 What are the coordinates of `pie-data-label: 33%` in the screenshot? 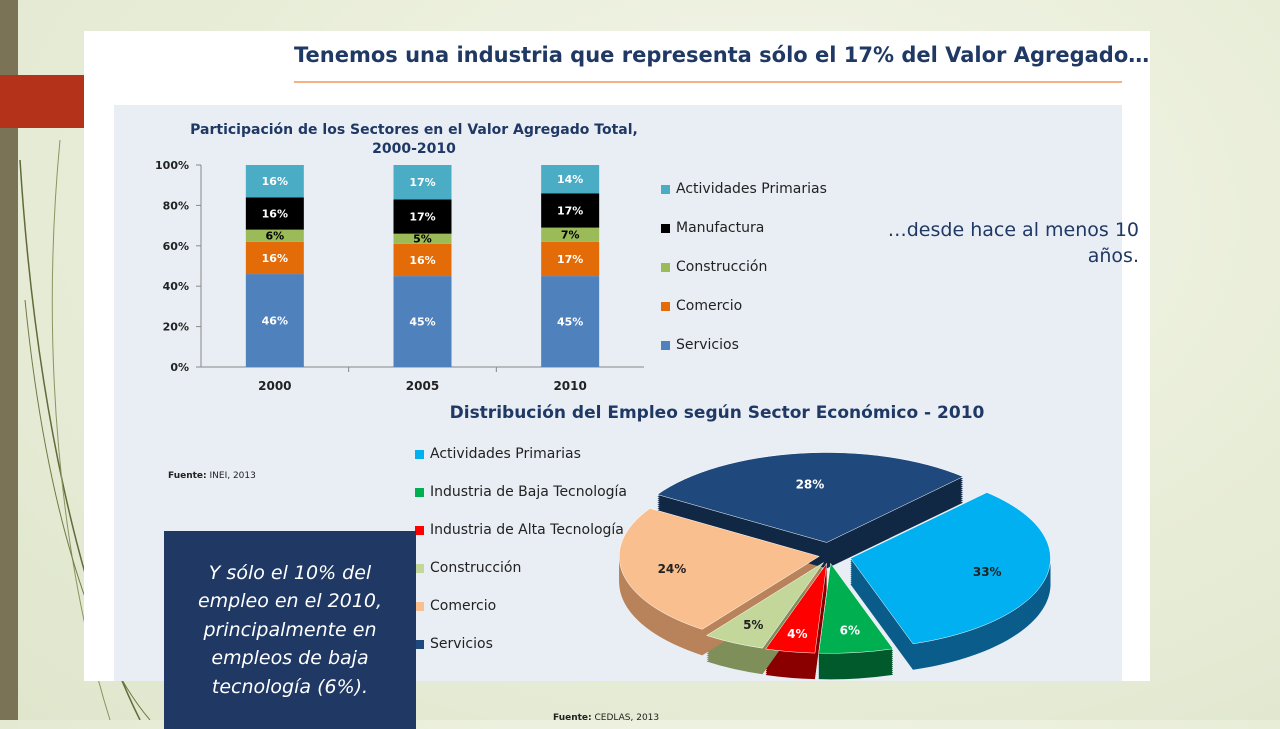 It's located at (987, 572).